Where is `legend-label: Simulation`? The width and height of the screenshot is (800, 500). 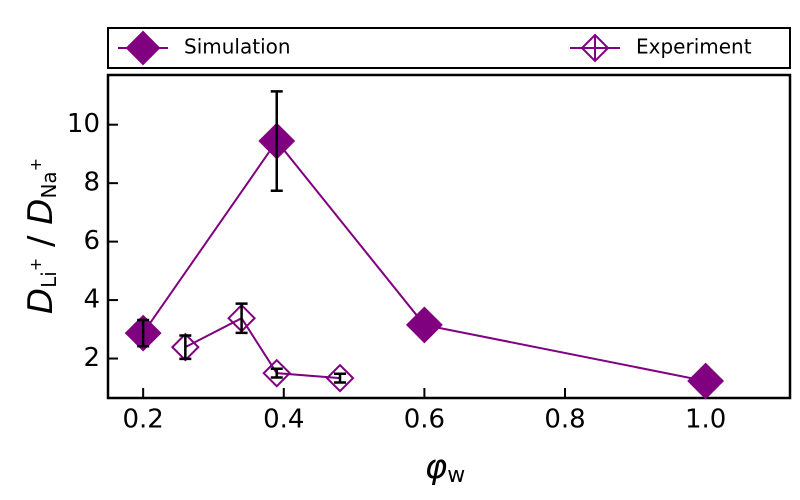
legend-label: Simulation is located at coordinates (237, 47).